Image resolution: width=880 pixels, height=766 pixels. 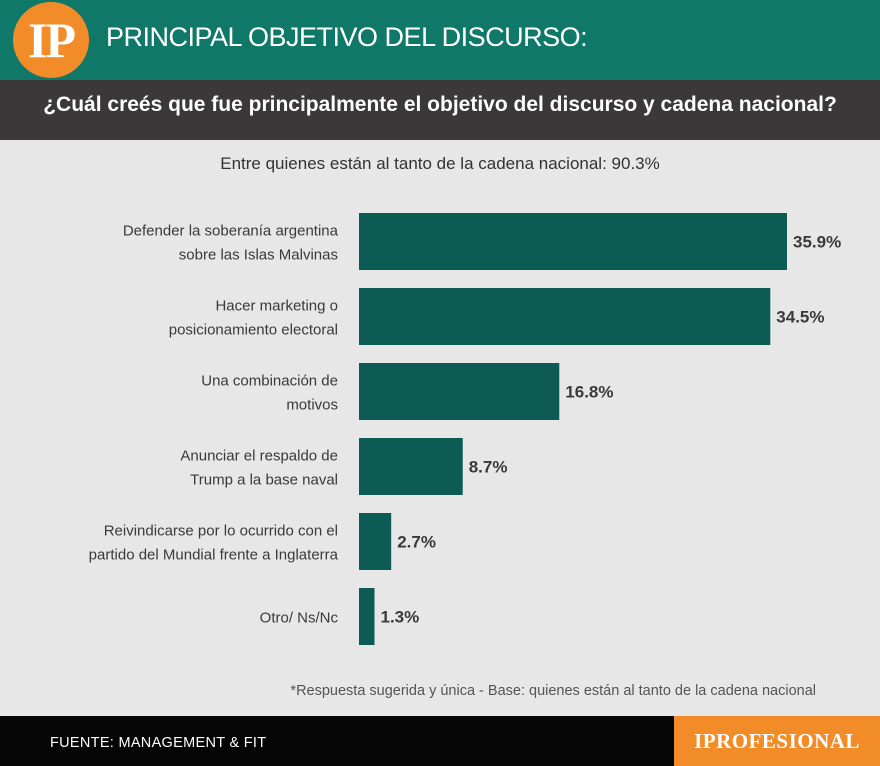 What do you see at coordinates (269, 381) in the screenshot?
I see `category-label-3-line-1: Una combinación de` at bounding box center [269, 381].